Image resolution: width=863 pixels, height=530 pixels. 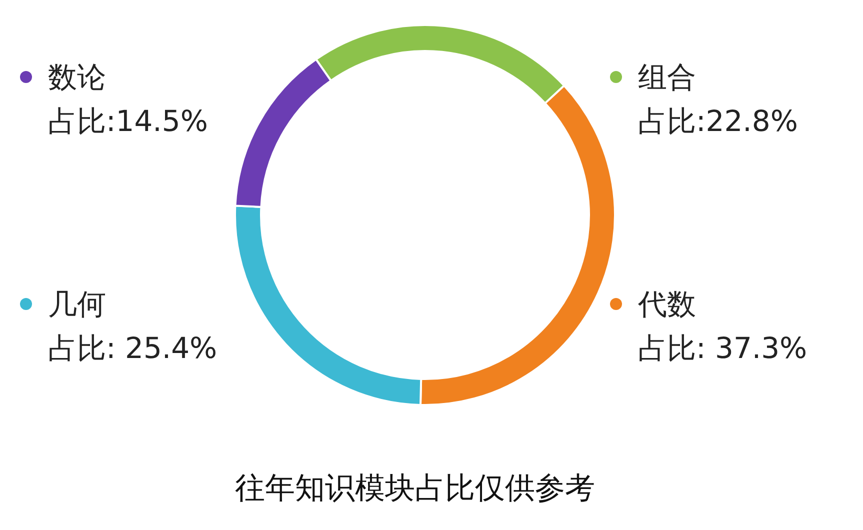 I want to click on data-label: 占比:22.8%, so click(x=717, y=121).